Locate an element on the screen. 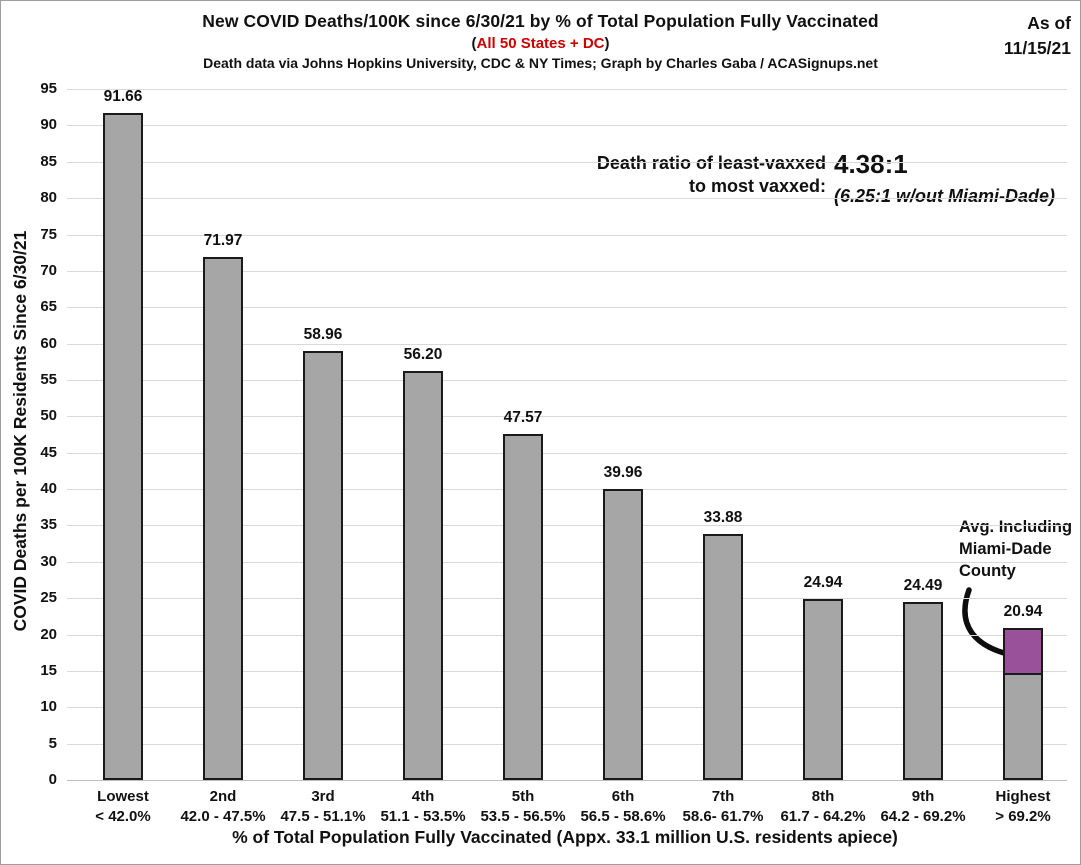  y-tick-label: 70 is located at coordinates (48, 270).